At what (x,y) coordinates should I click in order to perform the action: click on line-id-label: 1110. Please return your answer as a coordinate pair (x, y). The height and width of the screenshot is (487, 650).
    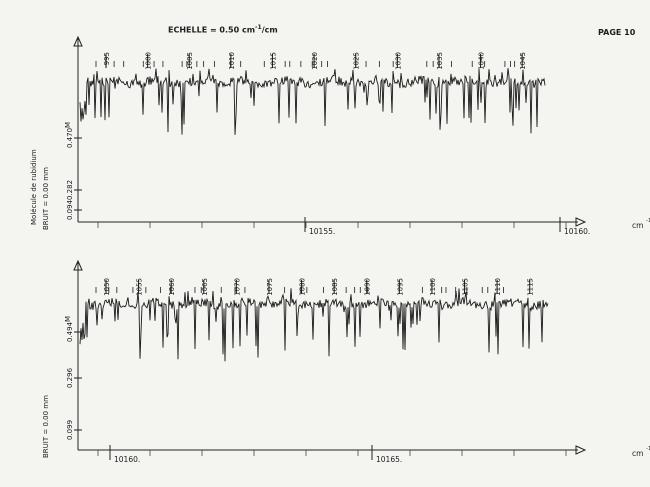
    Looking at the image, I should click on (498, 287).